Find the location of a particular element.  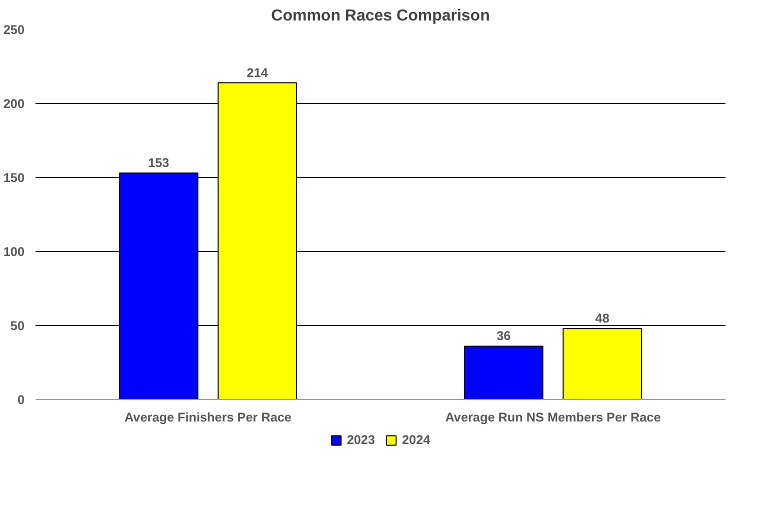

data-label: 153 is located at coordinates (159, 163).